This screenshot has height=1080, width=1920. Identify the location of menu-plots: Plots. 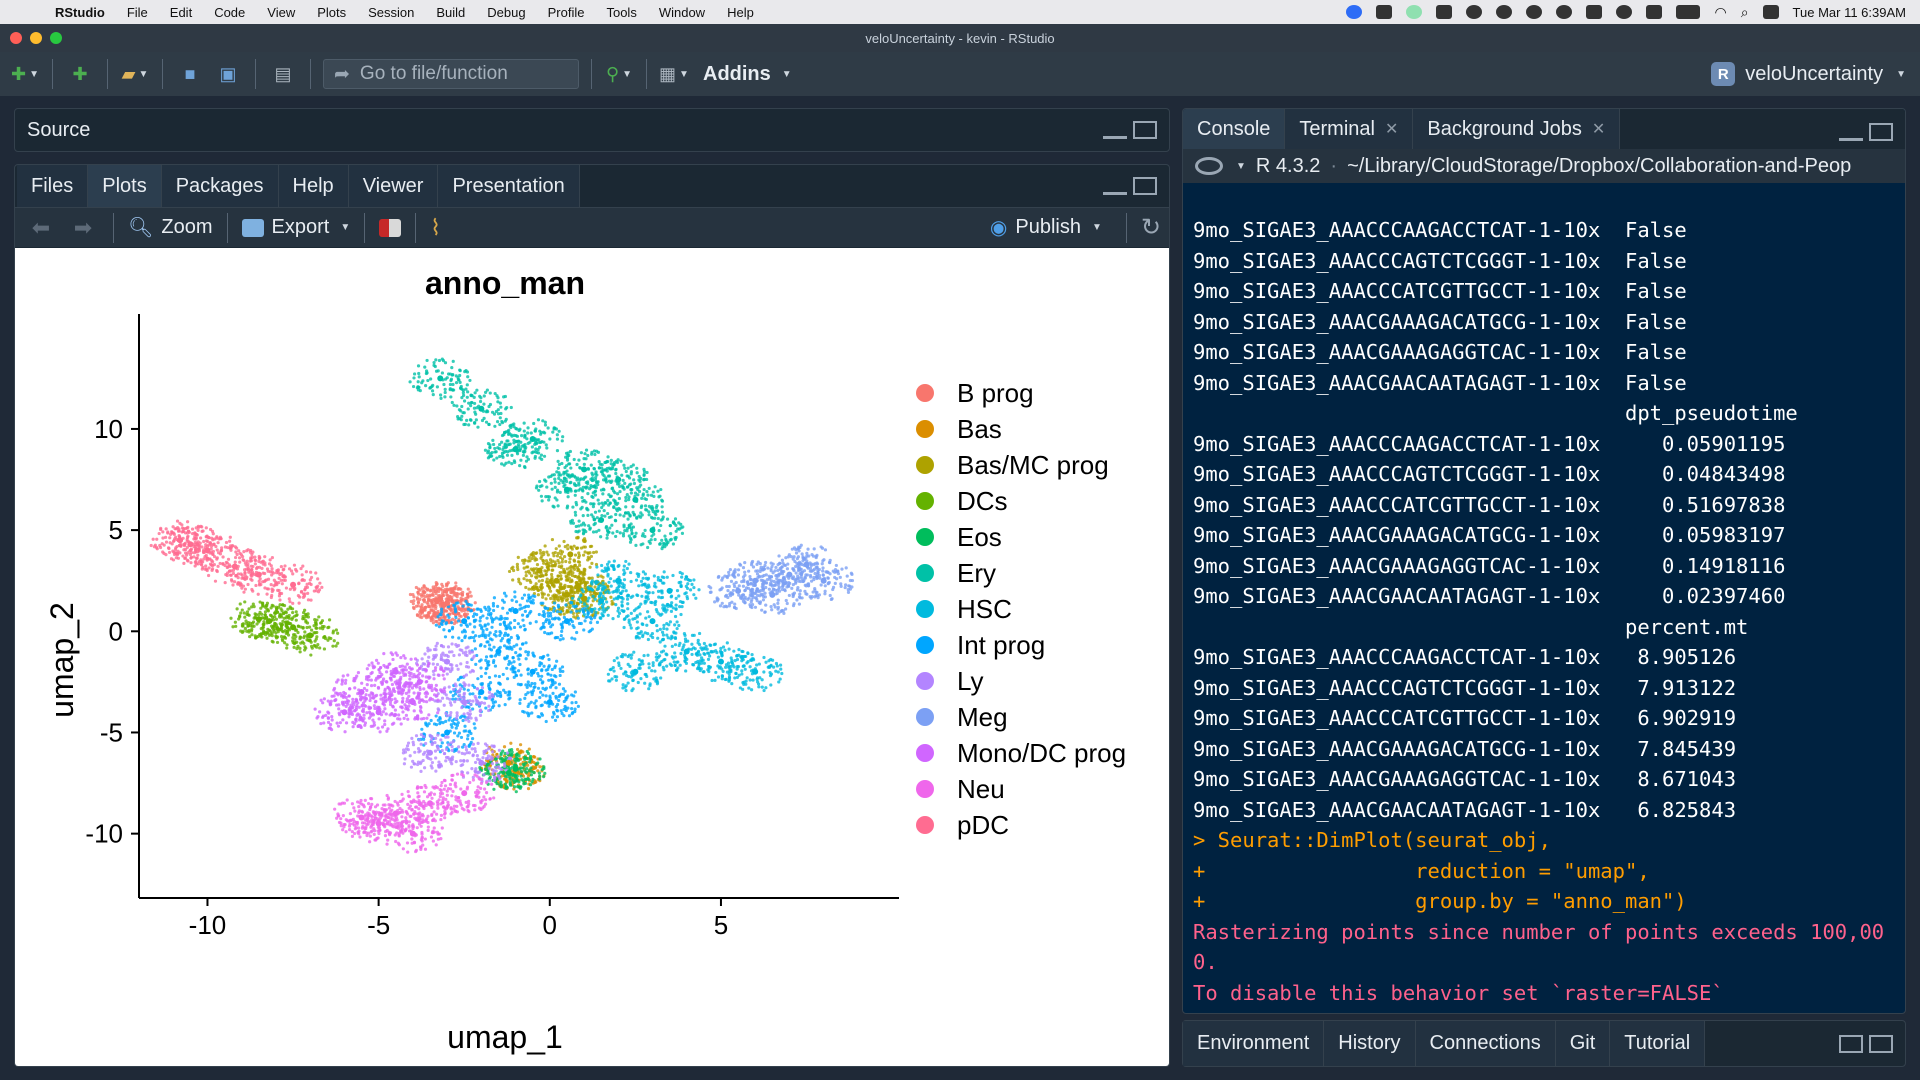
(332, 12).